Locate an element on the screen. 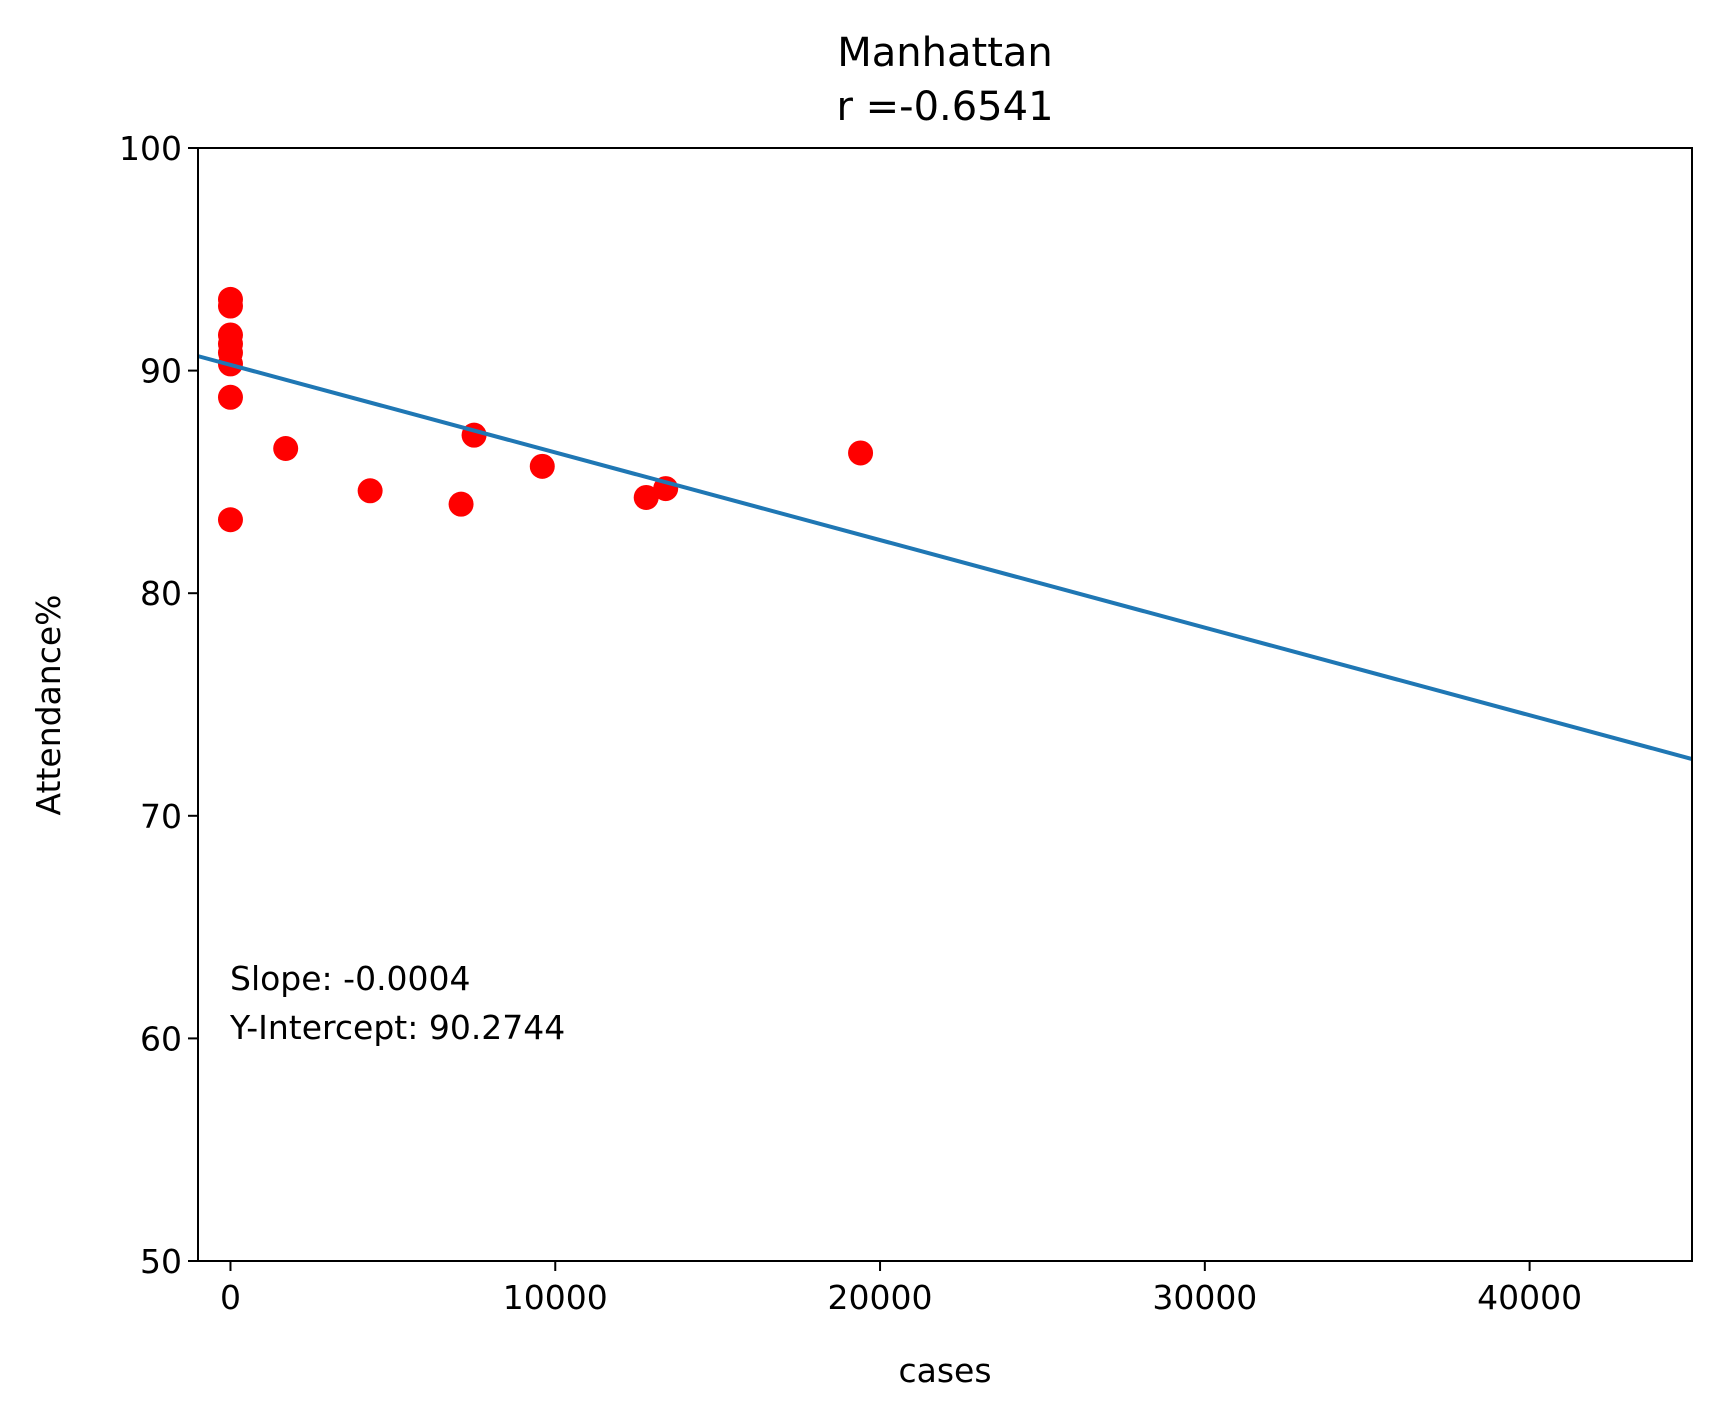  chart-title: Manhattan is located at coordinates (944, 53).